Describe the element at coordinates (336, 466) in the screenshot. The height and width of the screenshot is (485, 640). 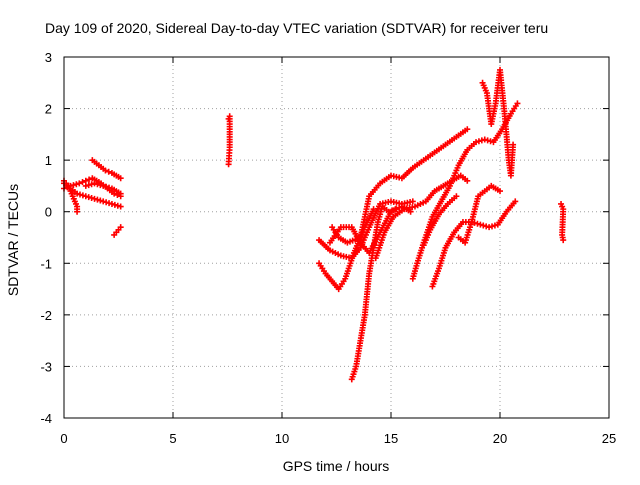
I see `x-axis-label: GPS time / hours` at that location.